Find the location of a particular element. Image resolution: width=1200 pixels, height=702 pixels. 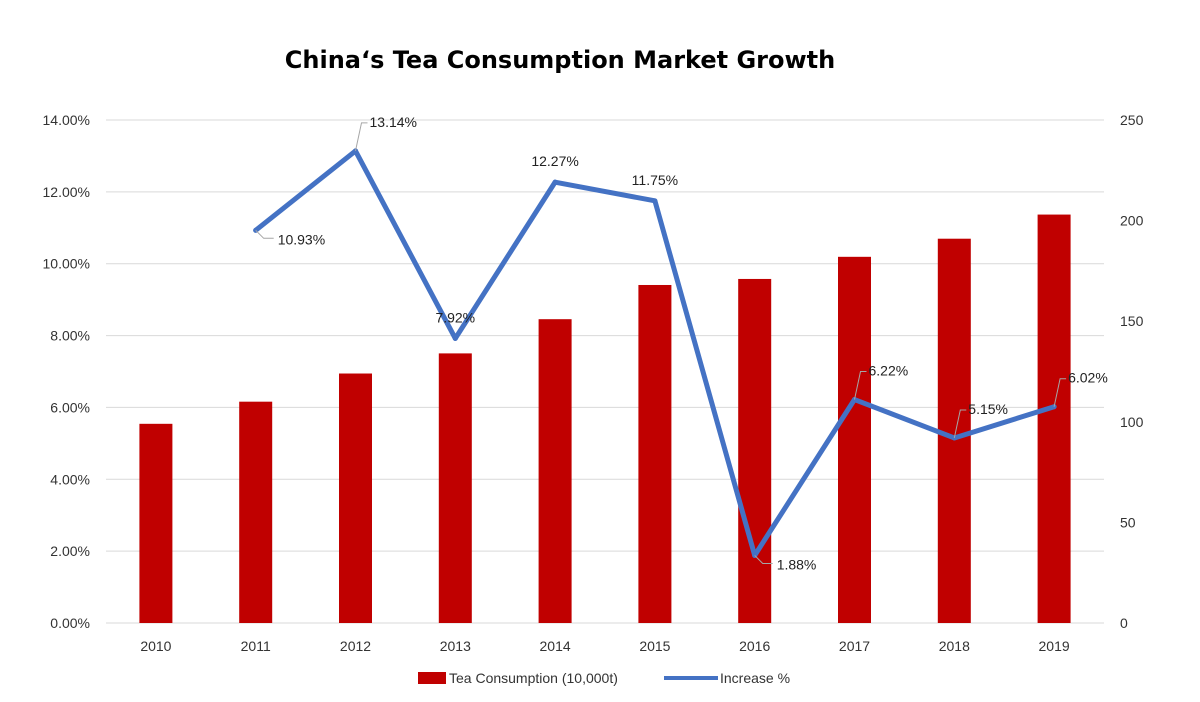

x-tick-label: 2014 is located at coordinates (555, 646).